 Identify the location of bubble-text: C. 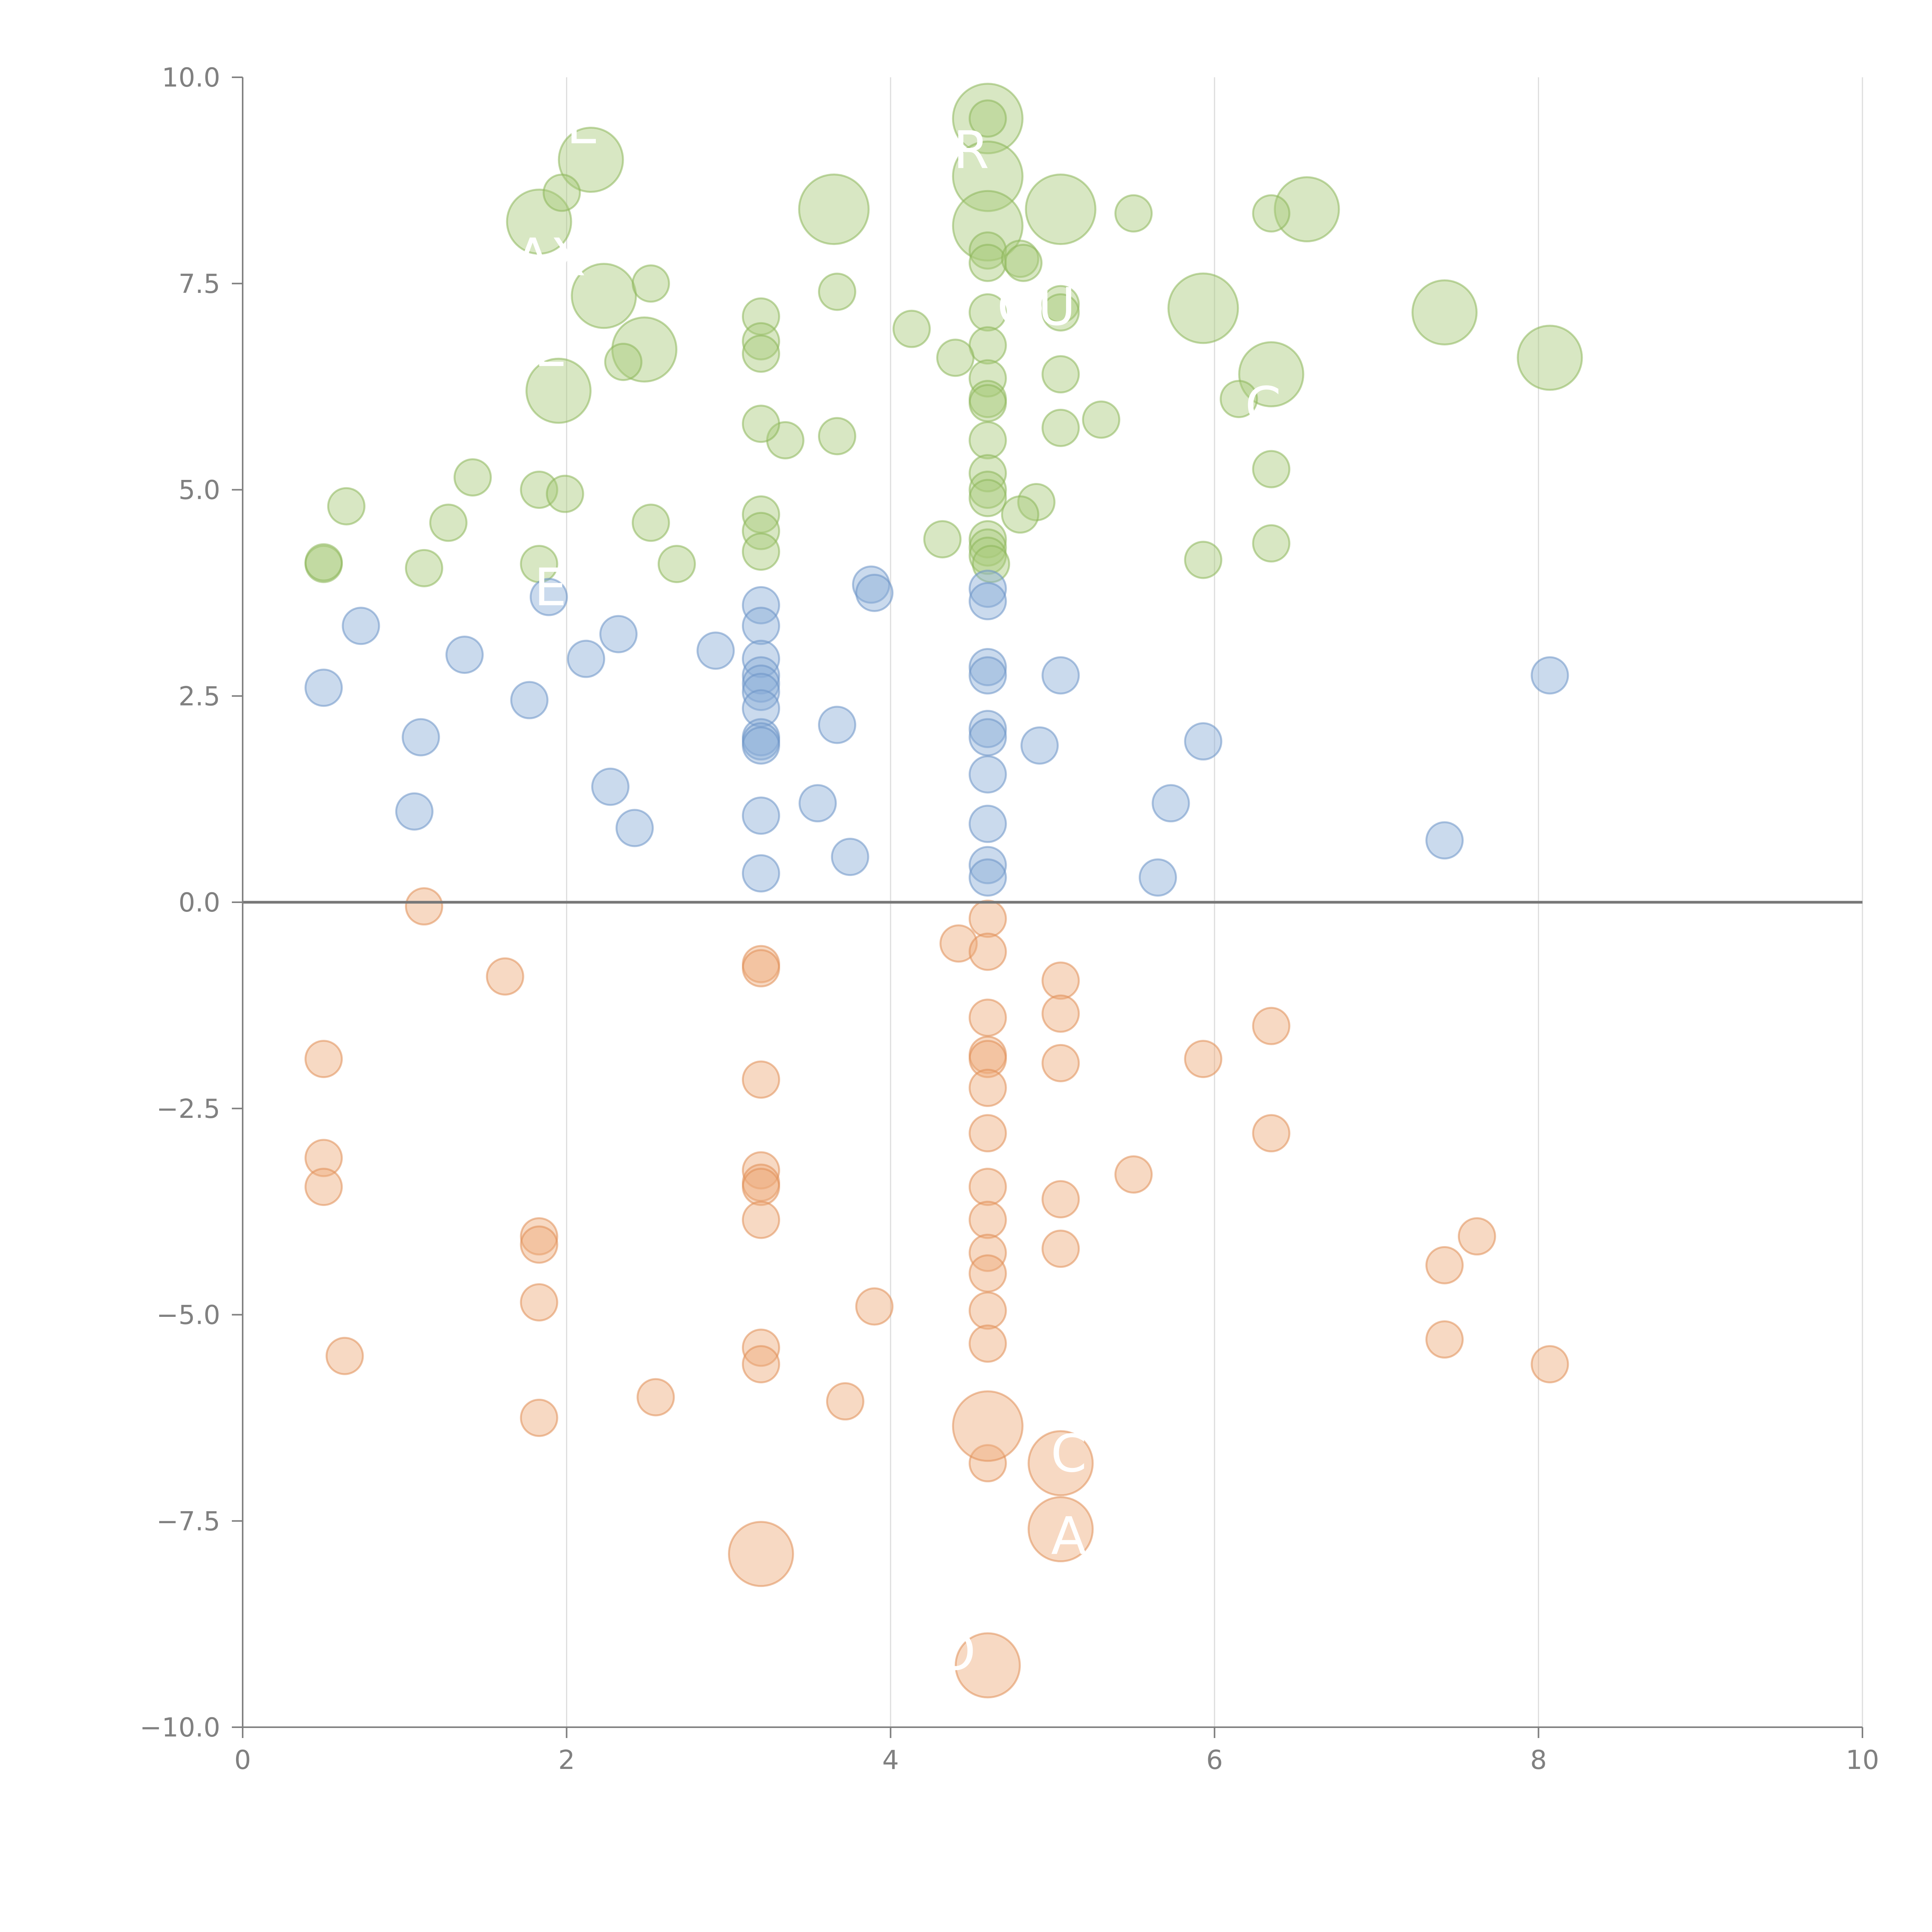
(1069, 1454).